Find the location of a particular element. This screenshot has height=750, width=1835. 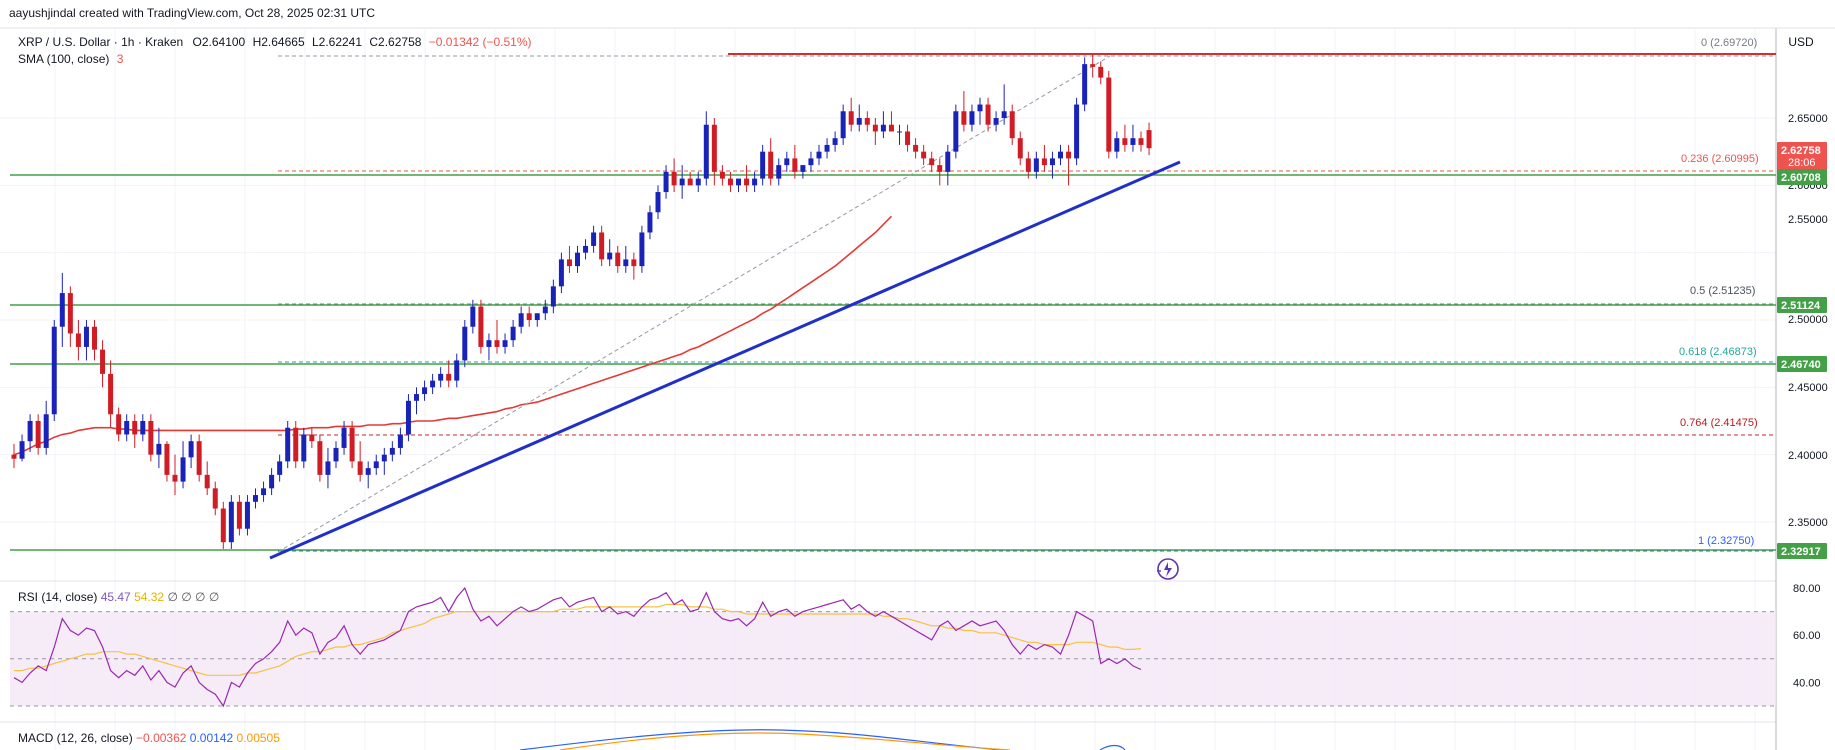

symbol-title: XRP / U.S. Dollar · 1h · Kraken is located at coordinates (101, 42).